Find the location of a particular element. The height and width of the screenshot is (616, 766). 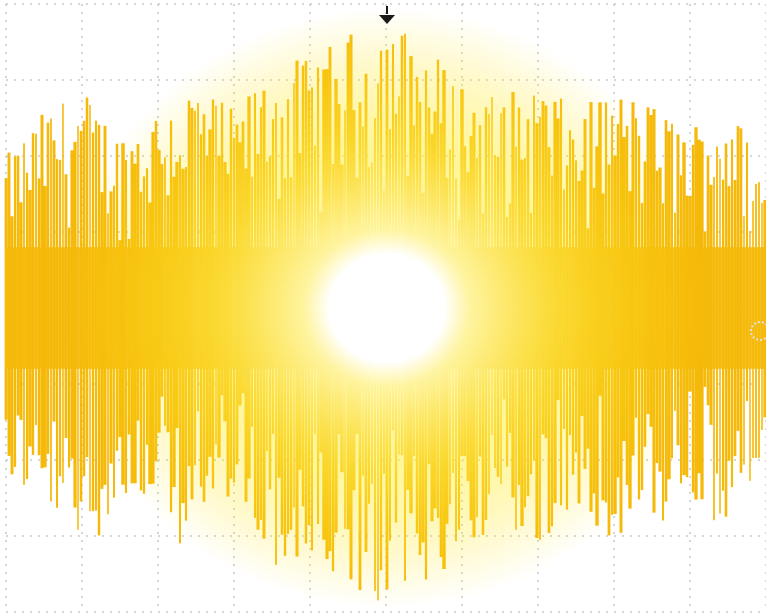

right-edge-level-marker-icon is located at coordinates (758, 331).